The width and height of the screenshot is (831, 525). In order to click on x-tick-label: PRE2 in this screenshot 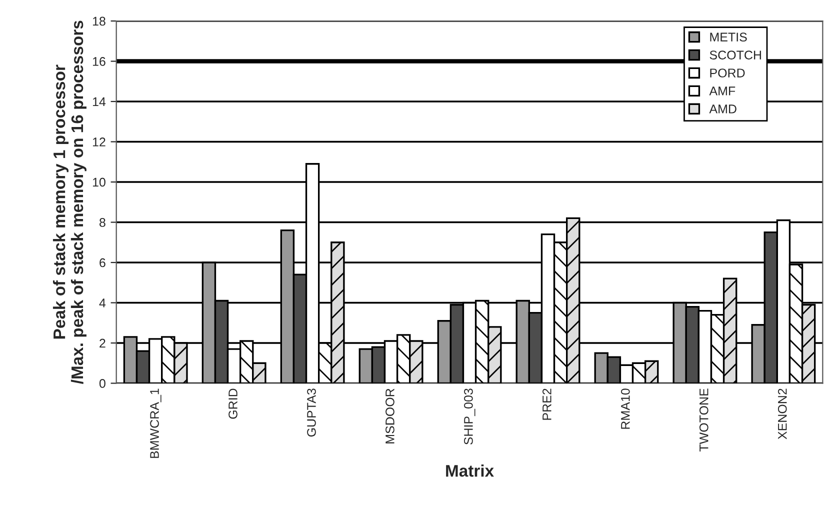, I will do `click(547, 404)`.